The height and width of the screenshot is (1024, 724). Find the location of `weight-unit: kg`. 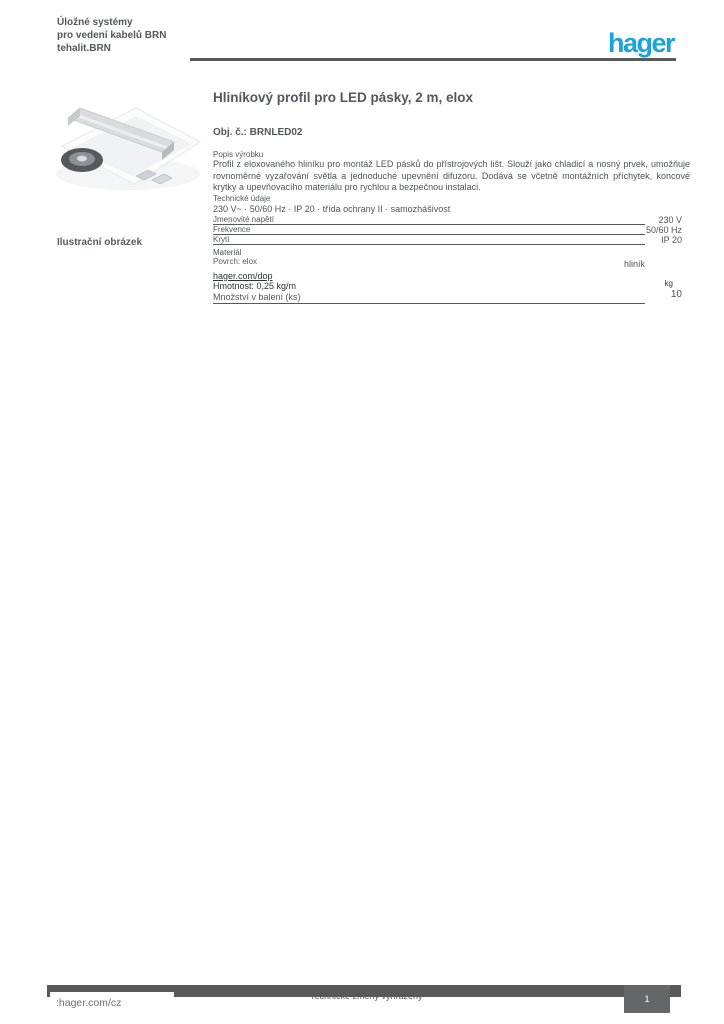

weight-unit: kg is located at coordinates (668, 283).